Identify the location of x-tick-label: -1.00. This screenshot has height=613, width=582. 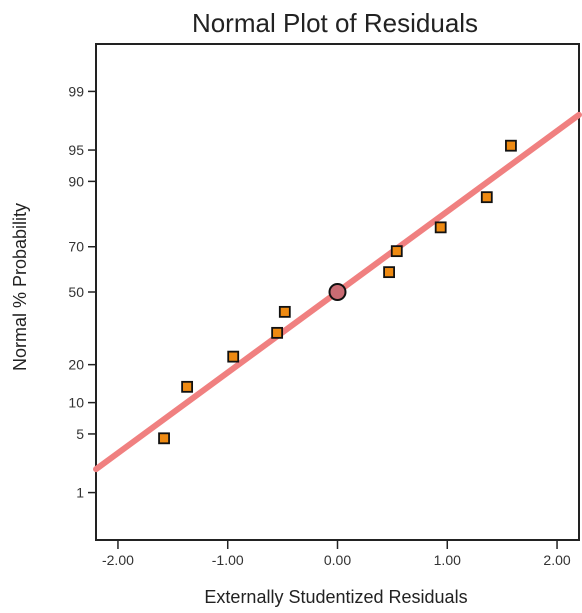
(228, 560).